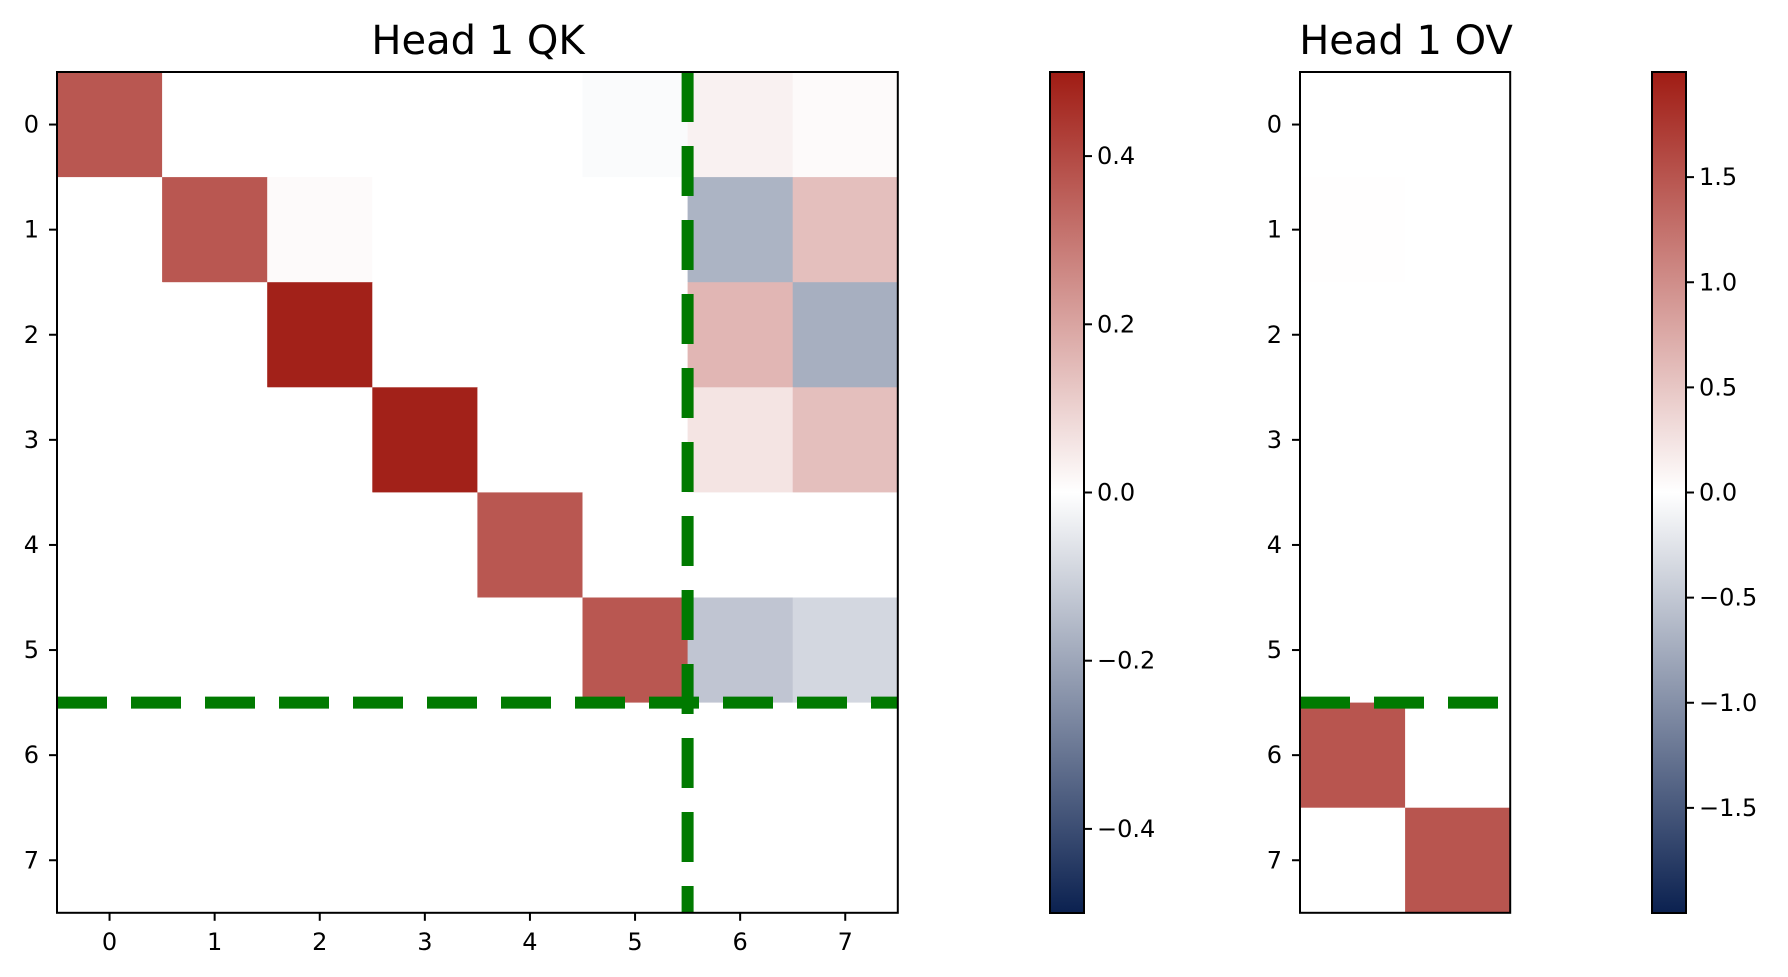 This screenshot has height=977, width=1788. Describe the element at coordinates (1728, 808) in the screenshot. I see `colorbar-tick-label: −1.5` at that location.